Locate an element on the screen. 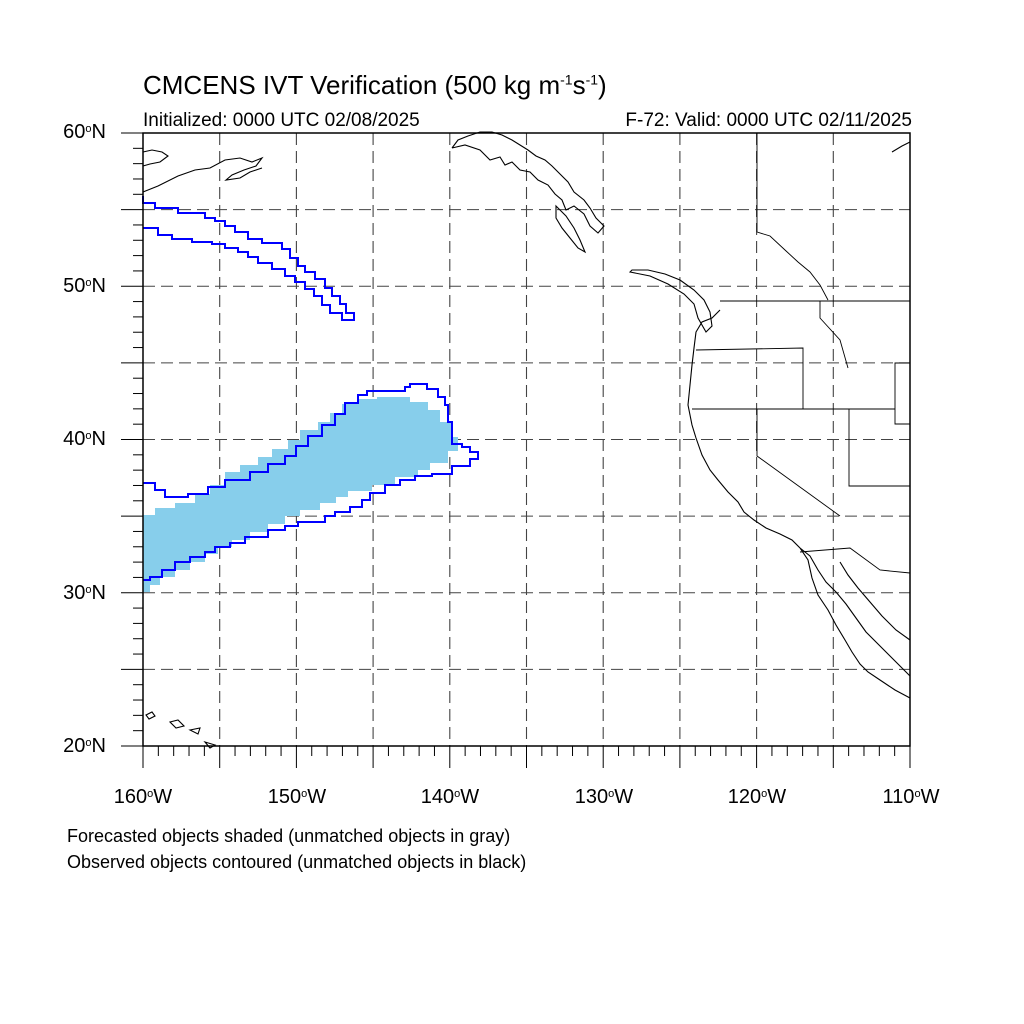  x-tick-label: 140oW is located at coordinates (450, 797).